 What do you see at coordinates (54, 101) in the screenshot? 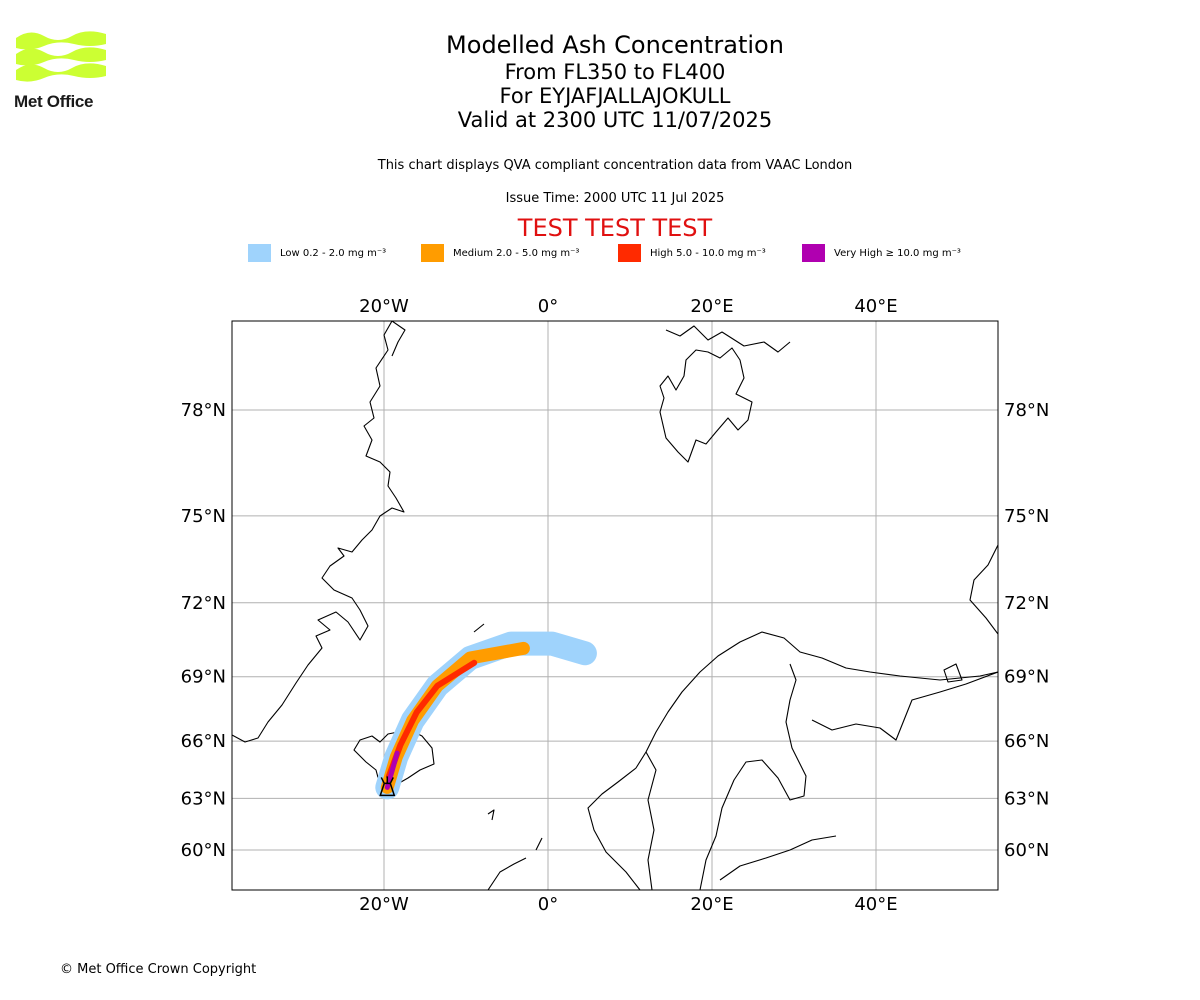
I see `logo-text: Met Office` at bounding box center [54, 101].